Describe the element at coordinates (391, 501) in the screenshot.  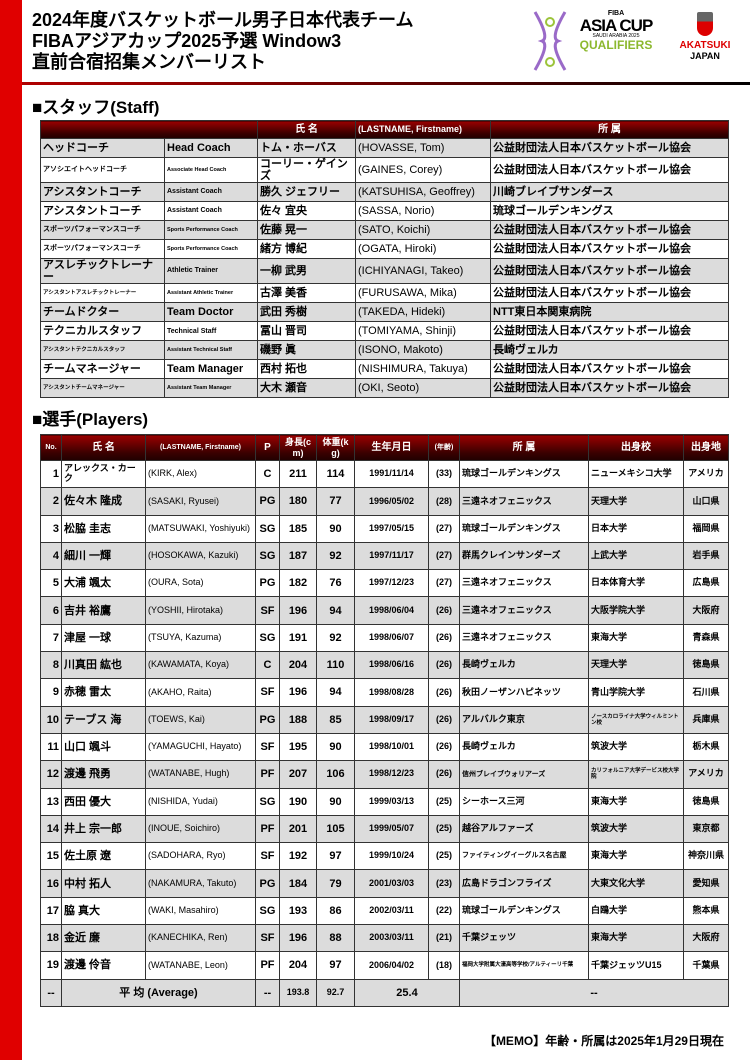
I see `player-birthdate: 1996/05/02` at that location.